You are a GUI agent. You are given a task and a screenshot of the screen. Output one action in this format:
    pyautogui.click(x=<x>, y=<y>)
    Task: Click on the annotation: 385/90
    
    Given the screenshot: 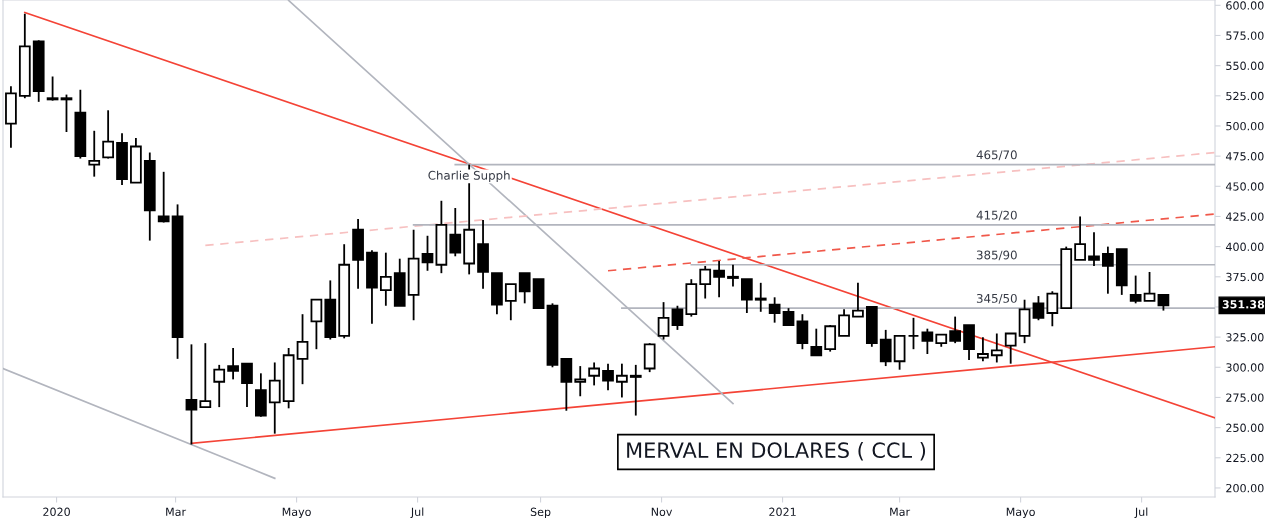 What is the action you would take?
    pyautogui.click(x=996, y=255)
    